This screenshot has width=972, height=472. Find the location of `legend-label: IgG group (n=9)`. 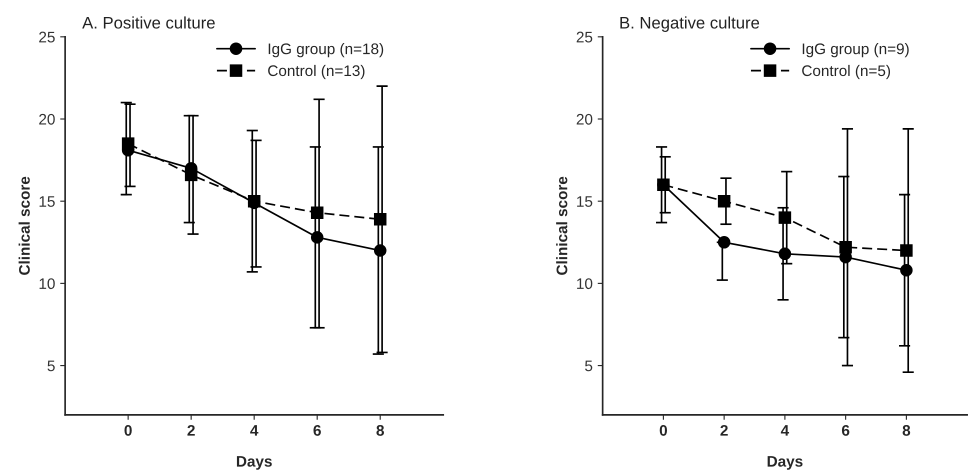

legend-label: IgG group (n=9) is located at coordinates (855, 50).